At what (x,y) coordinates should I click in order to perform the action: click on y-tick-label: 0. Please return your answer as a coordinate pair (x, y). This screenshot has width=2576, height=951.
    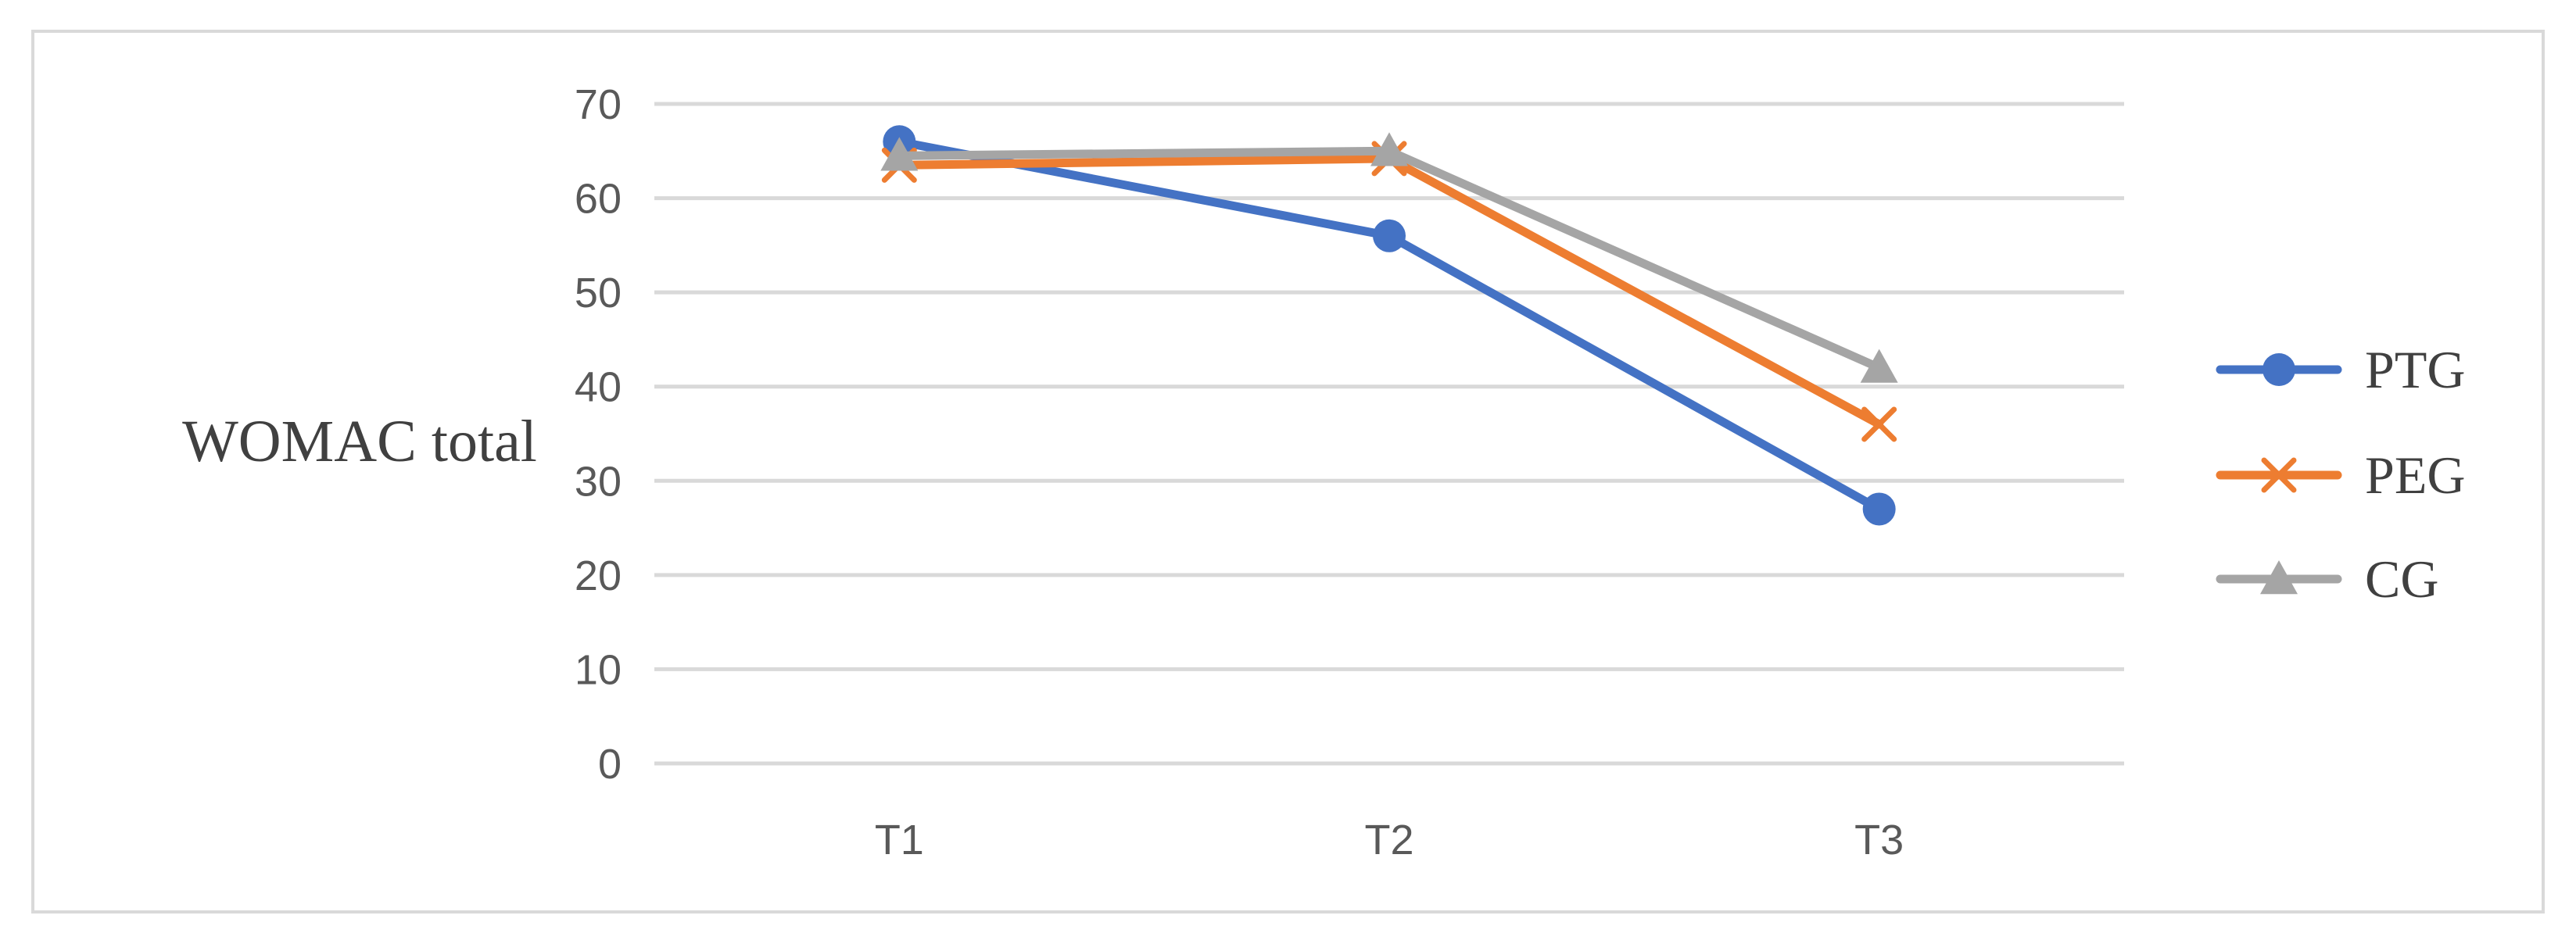
    Looking at the image, I should click on (610, 764).